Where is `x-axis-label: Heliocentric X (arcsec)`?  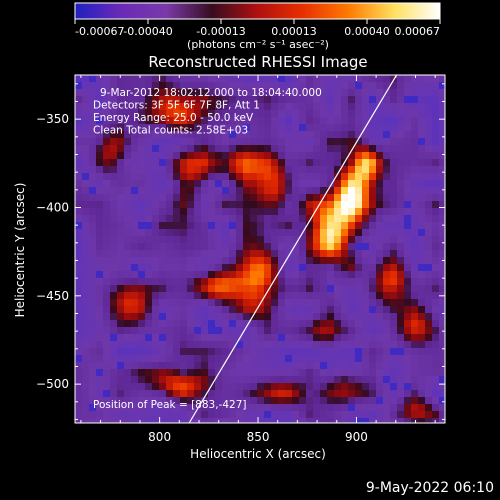 x-axis-label: Heliocentric X (arcsec) is located at coordinates (258, 454).